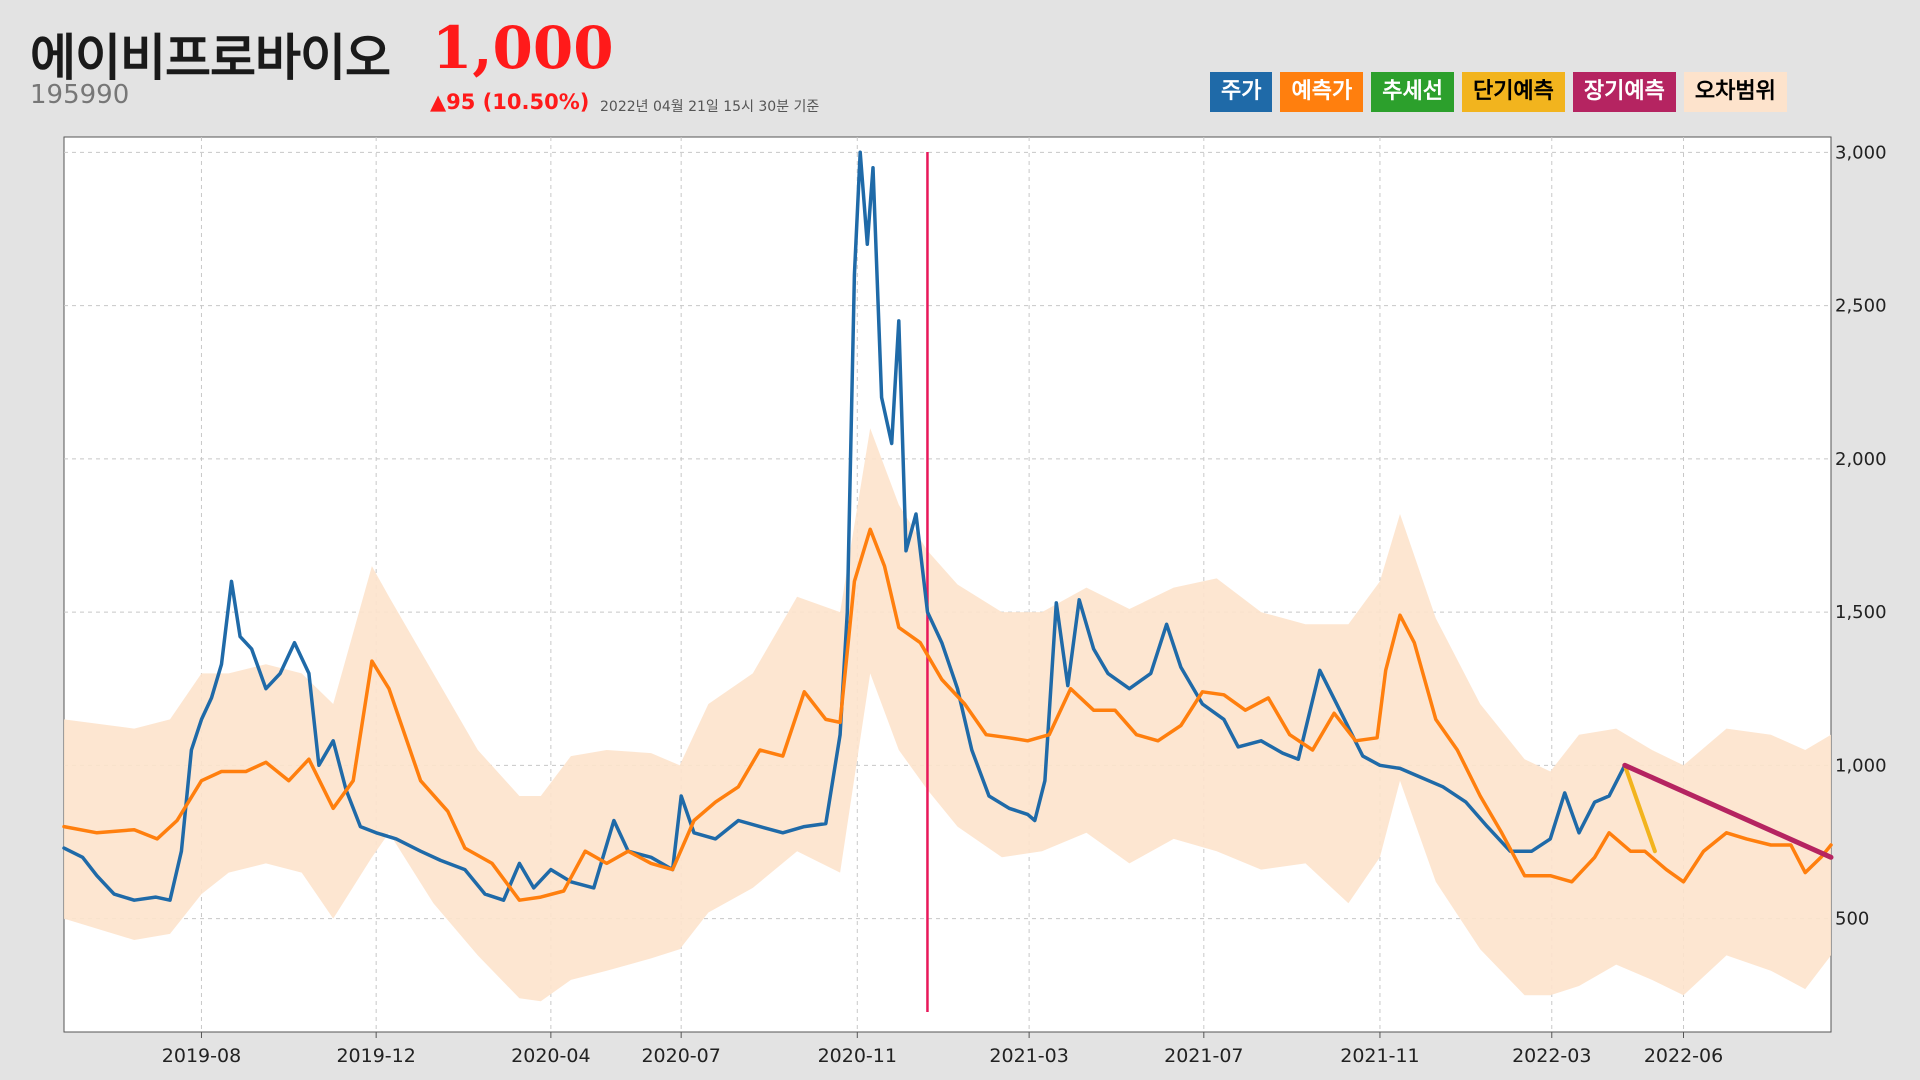 The height and width of the screenshot is (1080, 1920). I want to click on x-tick-label: 2021-11, so click(1379, 1056).